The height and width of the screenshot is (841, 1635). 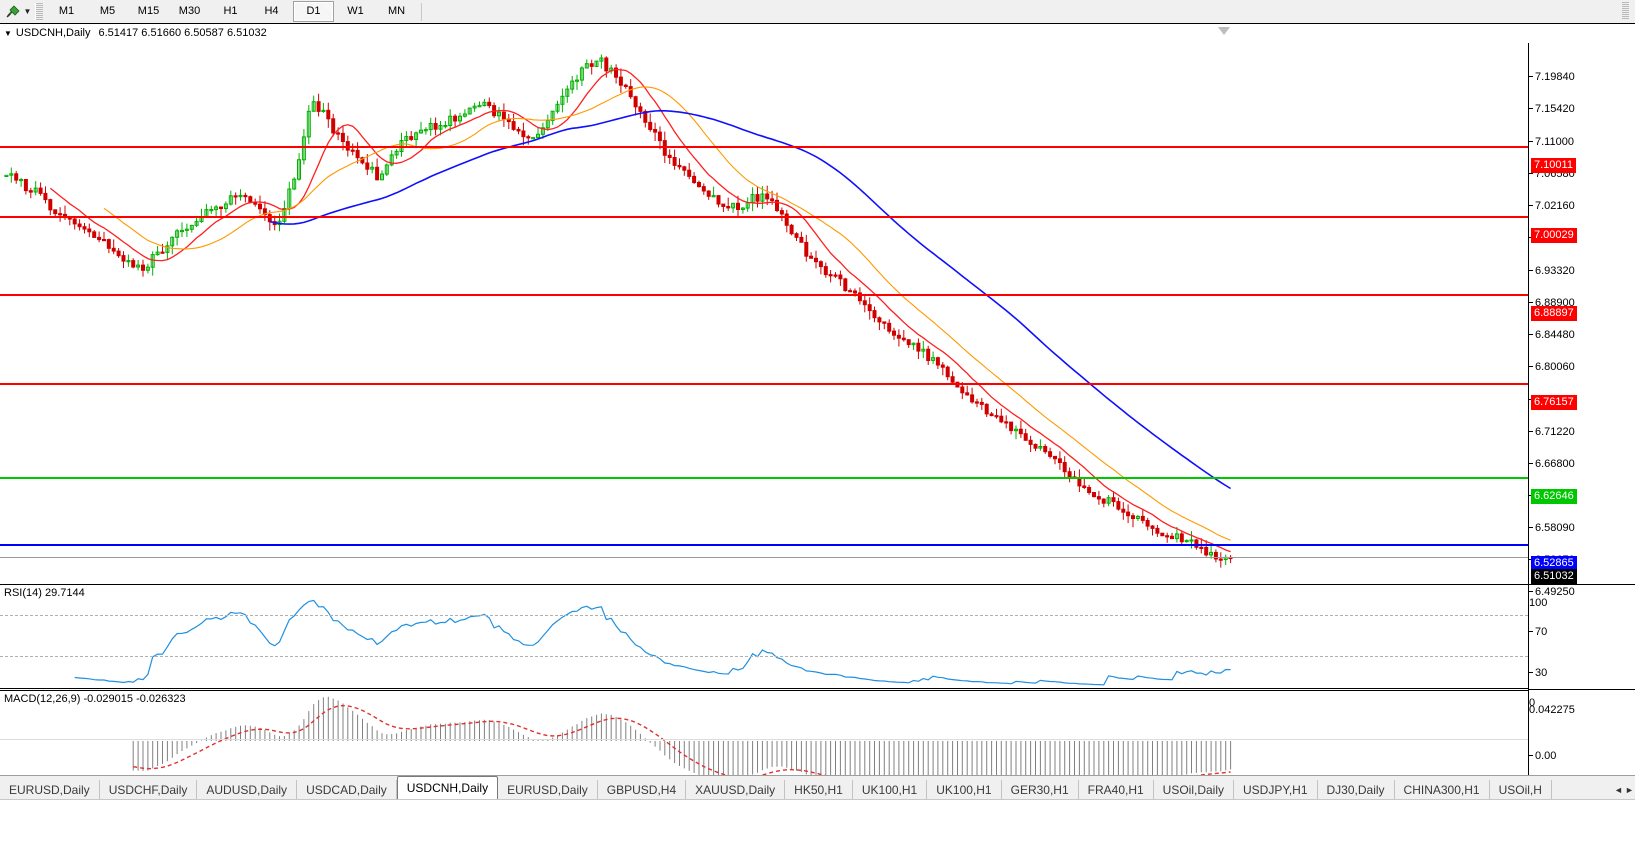 What do you see at coordinates (817, 820) in the screenshot?
I see `status-bar` at bounding box center [817, 820].